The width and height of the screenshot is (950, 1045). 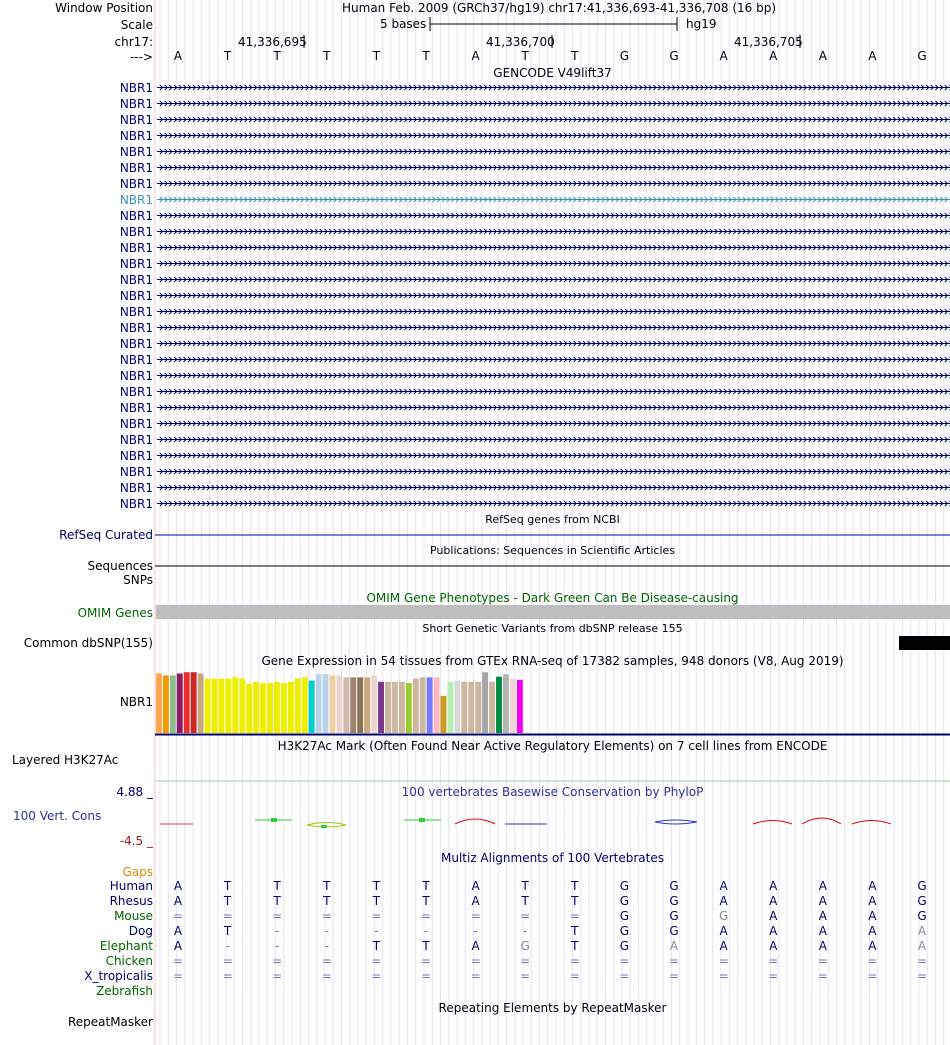 What do you see at coordinates (136, 25) in the screenshot?
I see `scale-label: Scale` at bounding box center [136, 25].